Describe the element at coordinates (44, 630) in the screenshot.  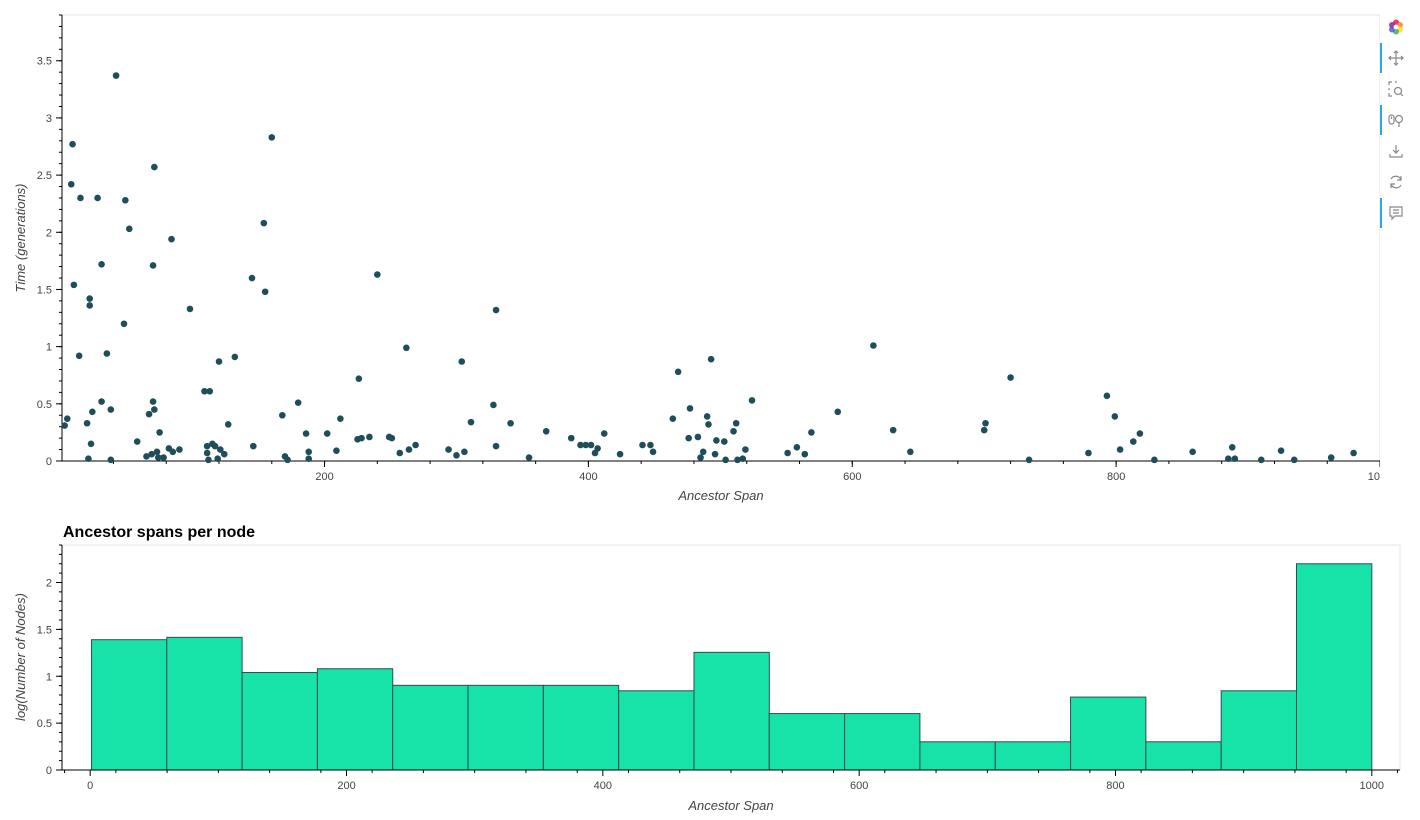
I see `histogram-y-tick-label: 1.5` at that location.